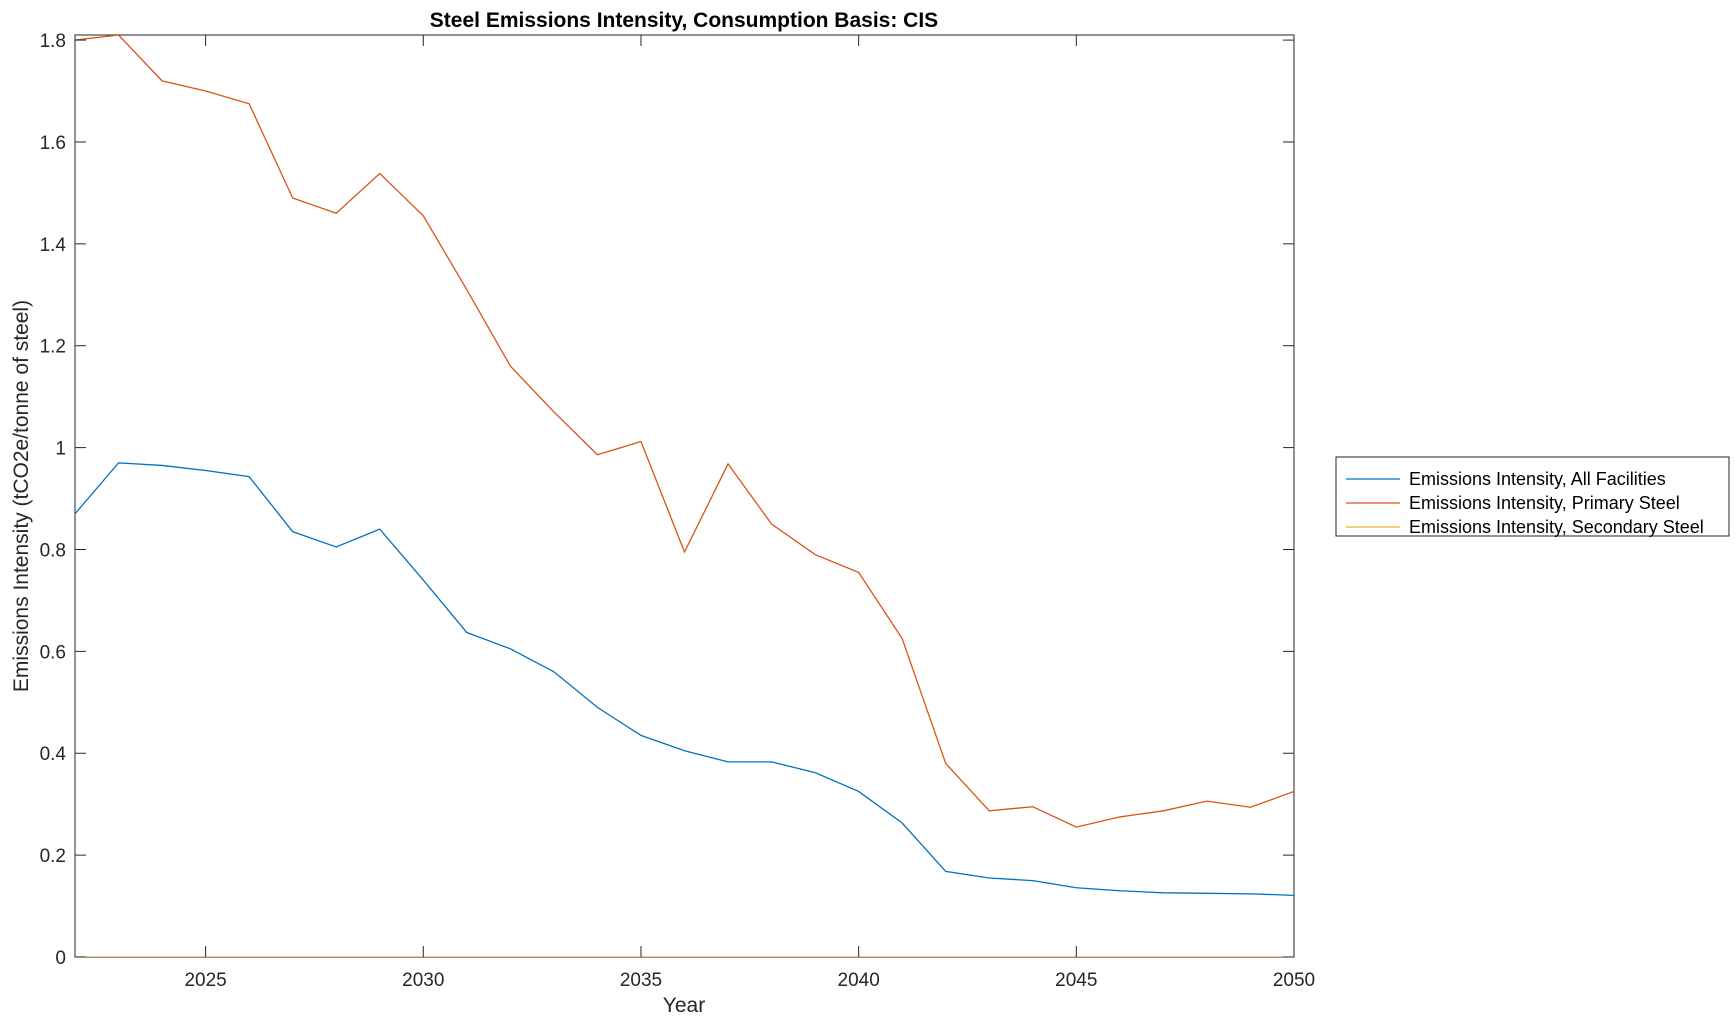 This screenshot has height=1021, width=1736. I want to click on x-tick-label: 2025, so click(205, 980).